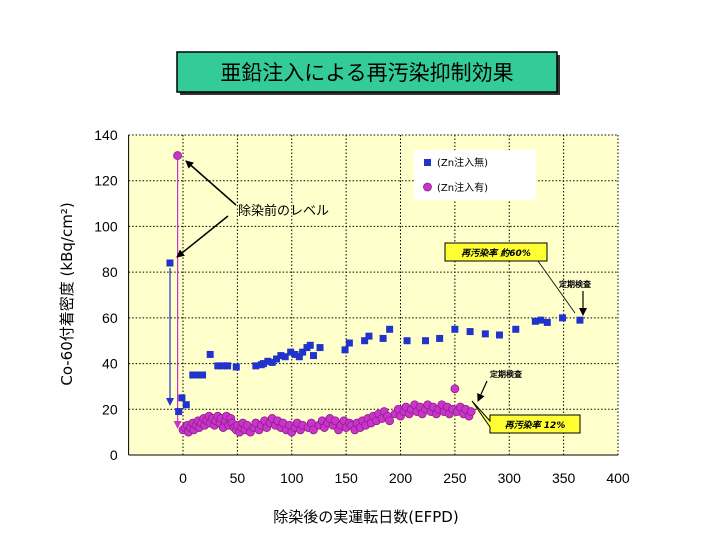  Describe the element at coordinates (475, 175) in the screenshot. I see `legend: (Zn注入無) (Zn注入有)` at that location.